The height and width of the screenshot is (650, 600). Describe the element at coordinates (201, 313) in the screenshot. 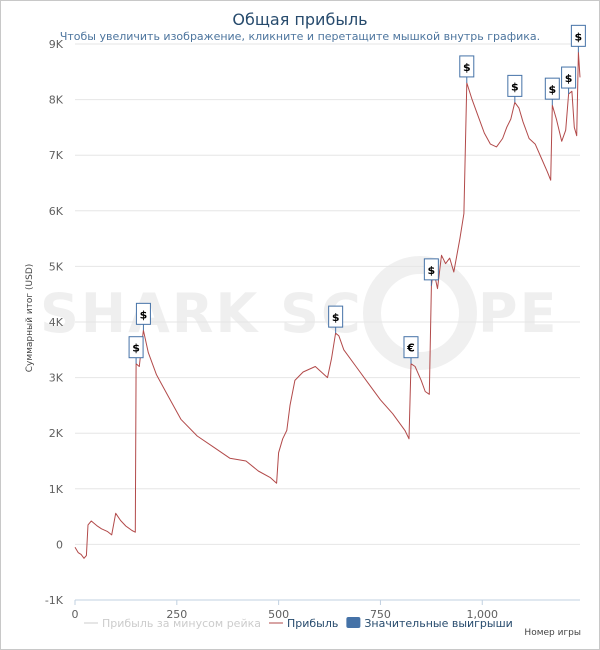

I see `svg-text: SHARK SC` at that location.